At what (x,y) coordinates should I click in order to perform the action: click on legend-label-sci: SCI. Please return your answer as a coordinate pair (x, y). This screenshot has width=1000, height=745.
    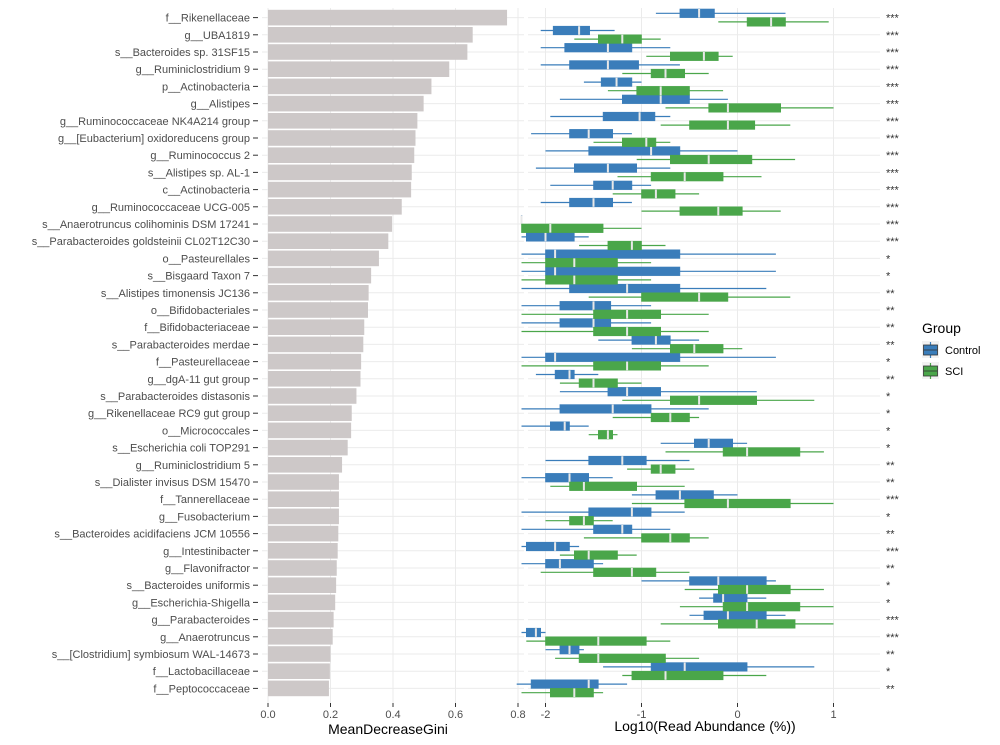
    Looking at the image, I should click on (954, 372).